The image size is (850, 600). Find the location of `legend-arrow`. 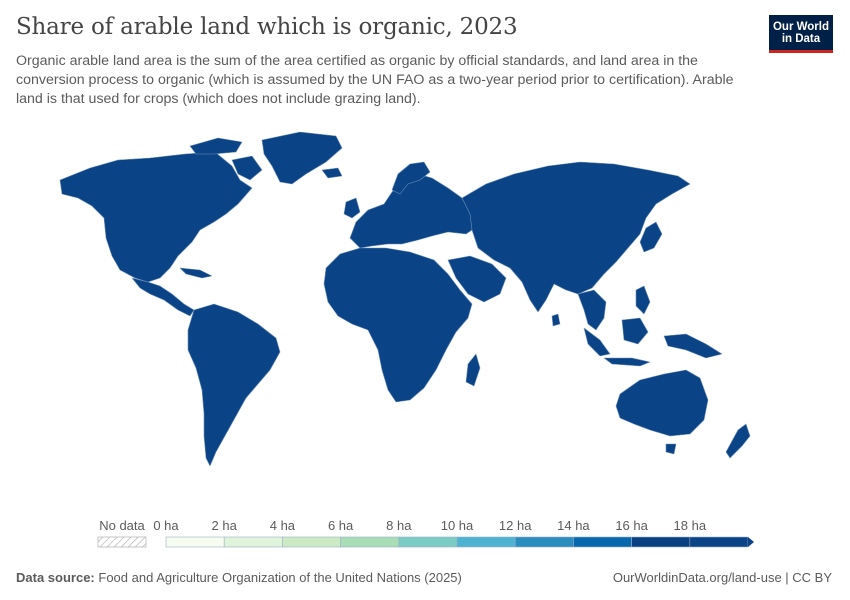

legend-arrow is located at coordinates (751, 542).